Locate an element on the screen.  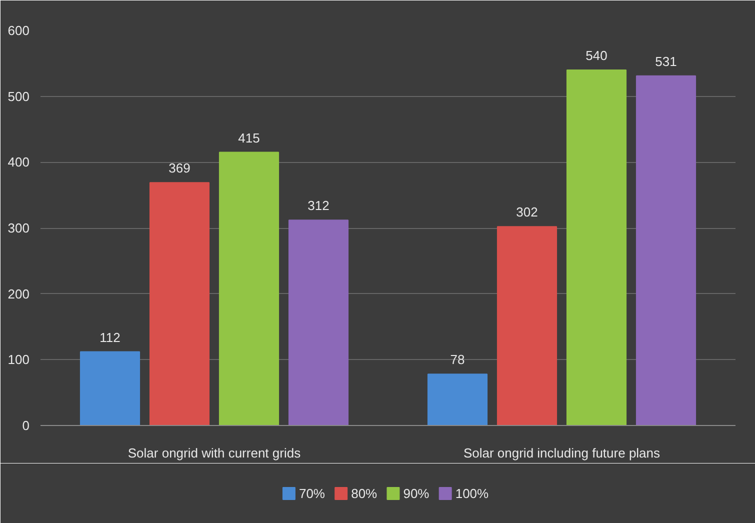
y-tick-label: 500 is located at coordinates (19, 96).